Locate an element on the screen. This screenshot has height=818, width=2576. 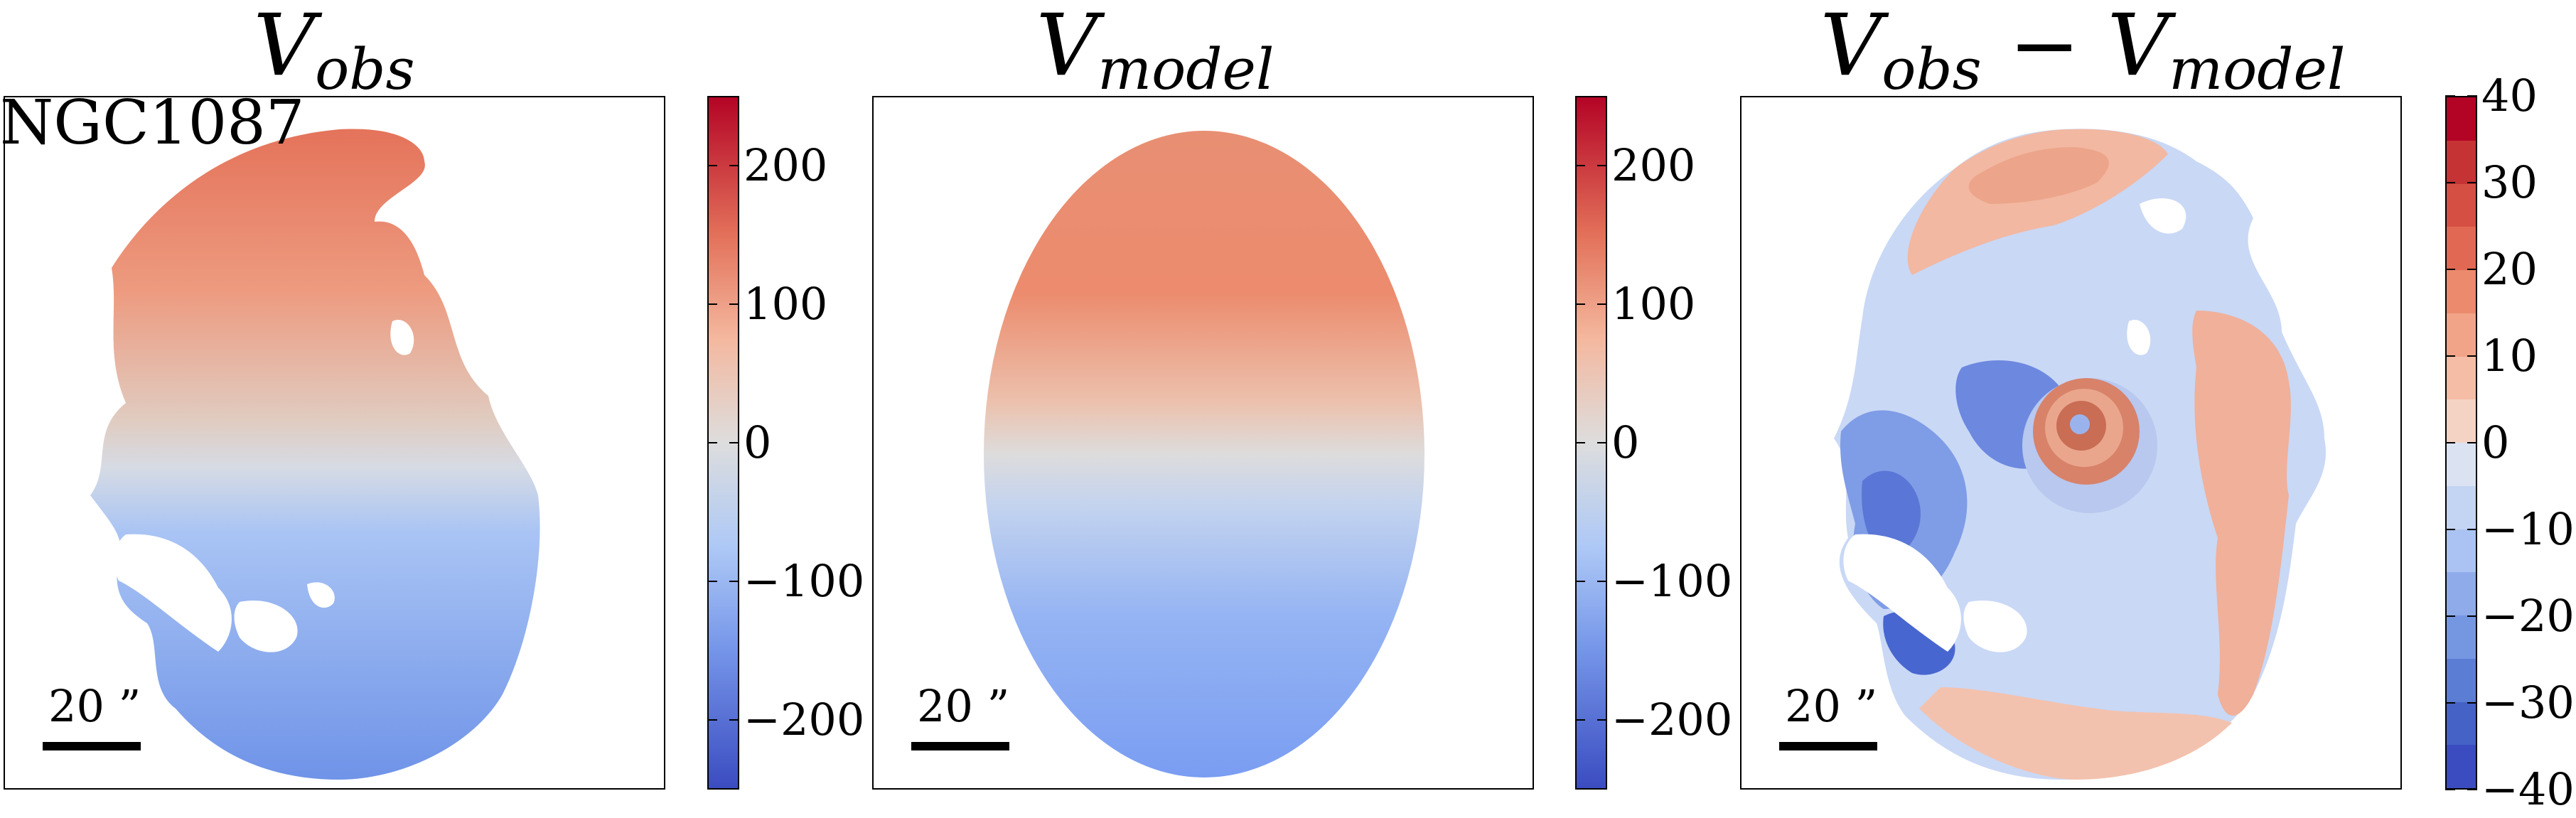
panel-2-title-main: V is located at coordinates (1067, 47).